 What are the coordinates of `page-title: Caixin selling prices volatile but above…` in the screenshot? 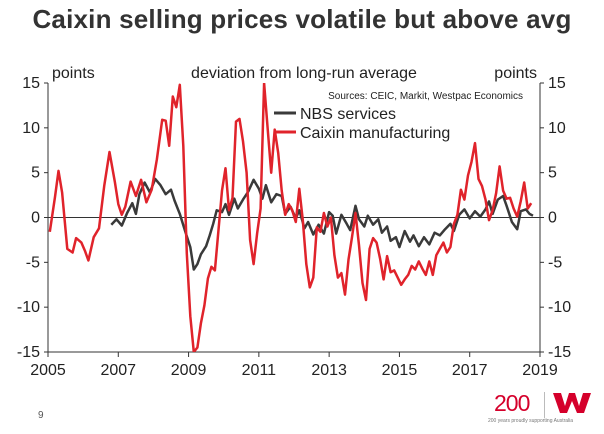 It's located at (302, 19).